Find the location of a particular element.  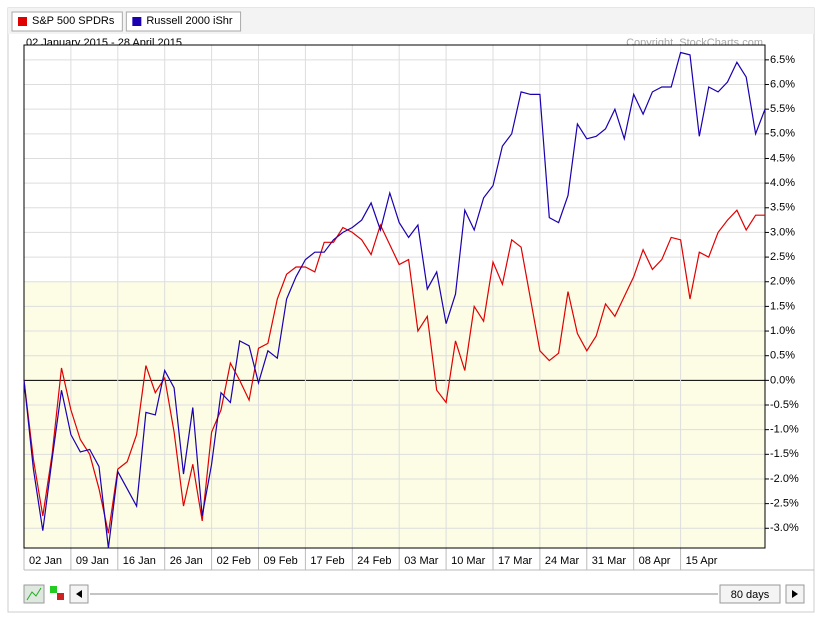

y-tick-label: 4.5% is located at coordinates (782, 158).